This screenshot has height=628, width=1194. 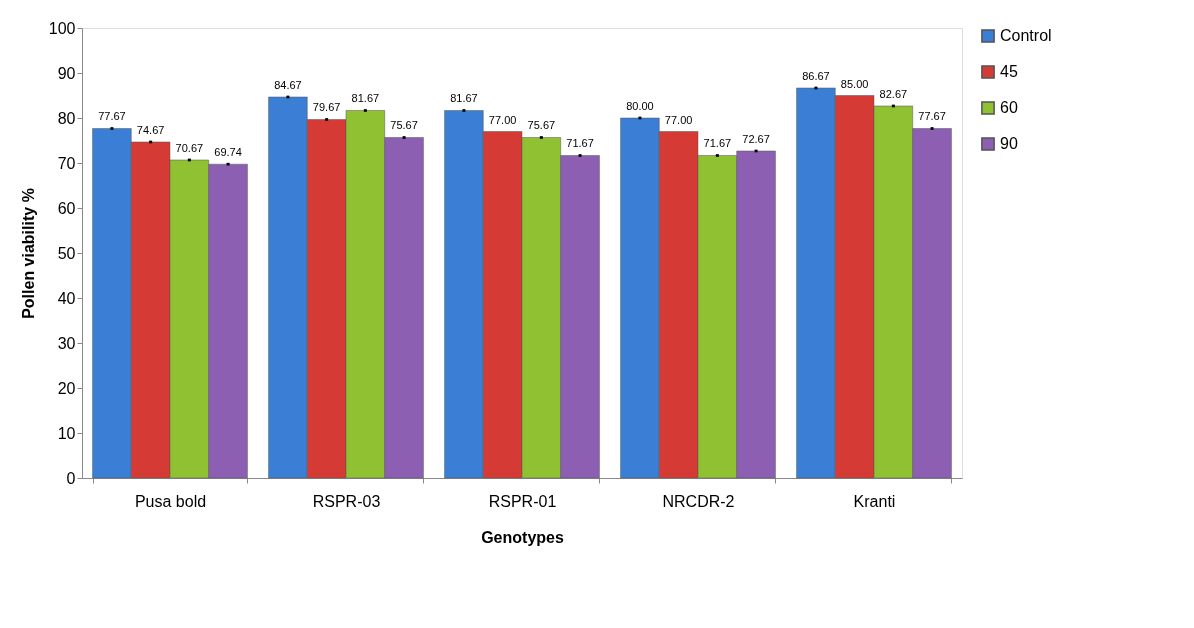 I want to click on data-label: 74.67, so click(x=150, y=129).